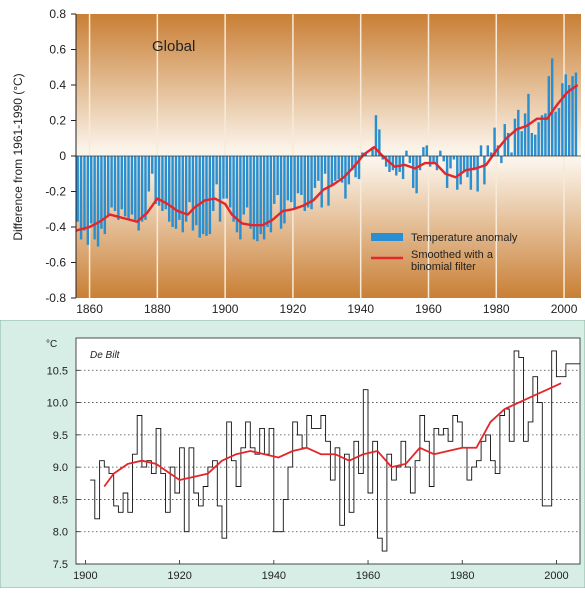  What do you see at coordinates (57, 371) in the screenshot?
I see `y-tick-label: 10.5` at bounding box center [57, 371].